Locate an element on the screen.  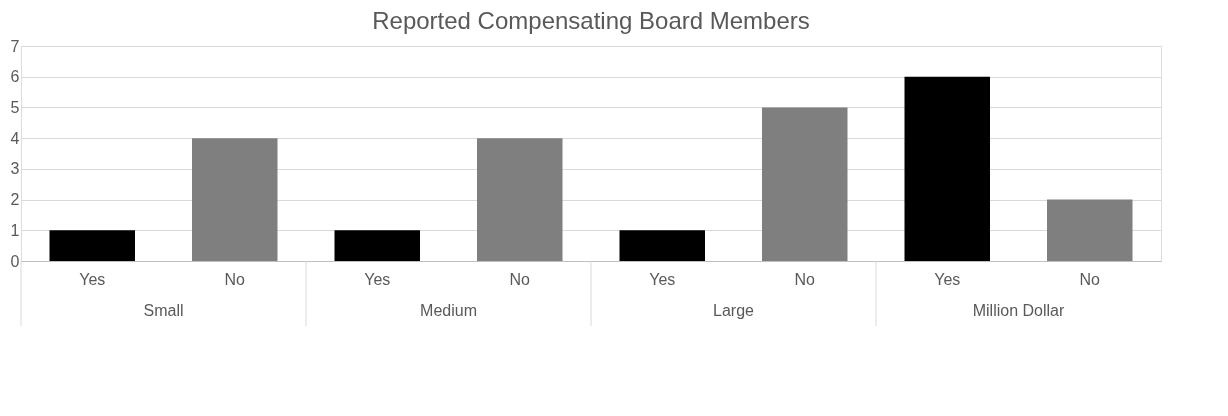
series-label: Yes is located at coordinates (92, 279).